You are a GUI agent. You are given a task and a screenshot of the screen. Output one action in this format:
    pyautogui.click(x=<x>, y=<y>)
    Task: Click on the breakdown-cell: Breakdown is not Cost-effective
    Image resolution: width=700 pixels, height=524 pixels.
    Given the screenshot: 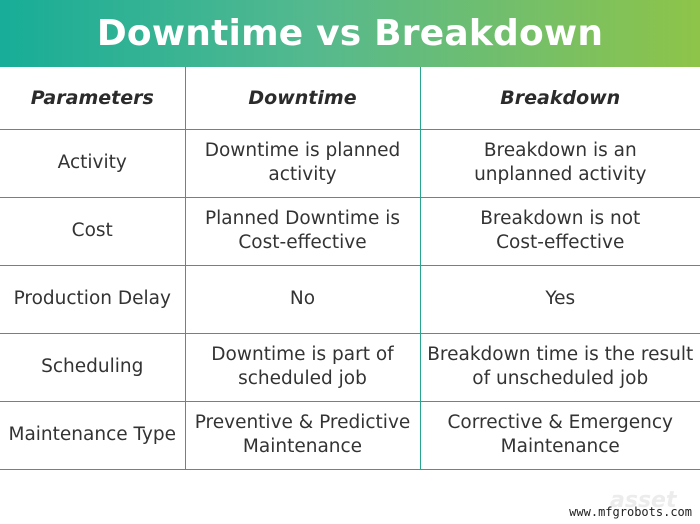 What is the action you would take?
    pyautogui.click(x=560, y=231)
    